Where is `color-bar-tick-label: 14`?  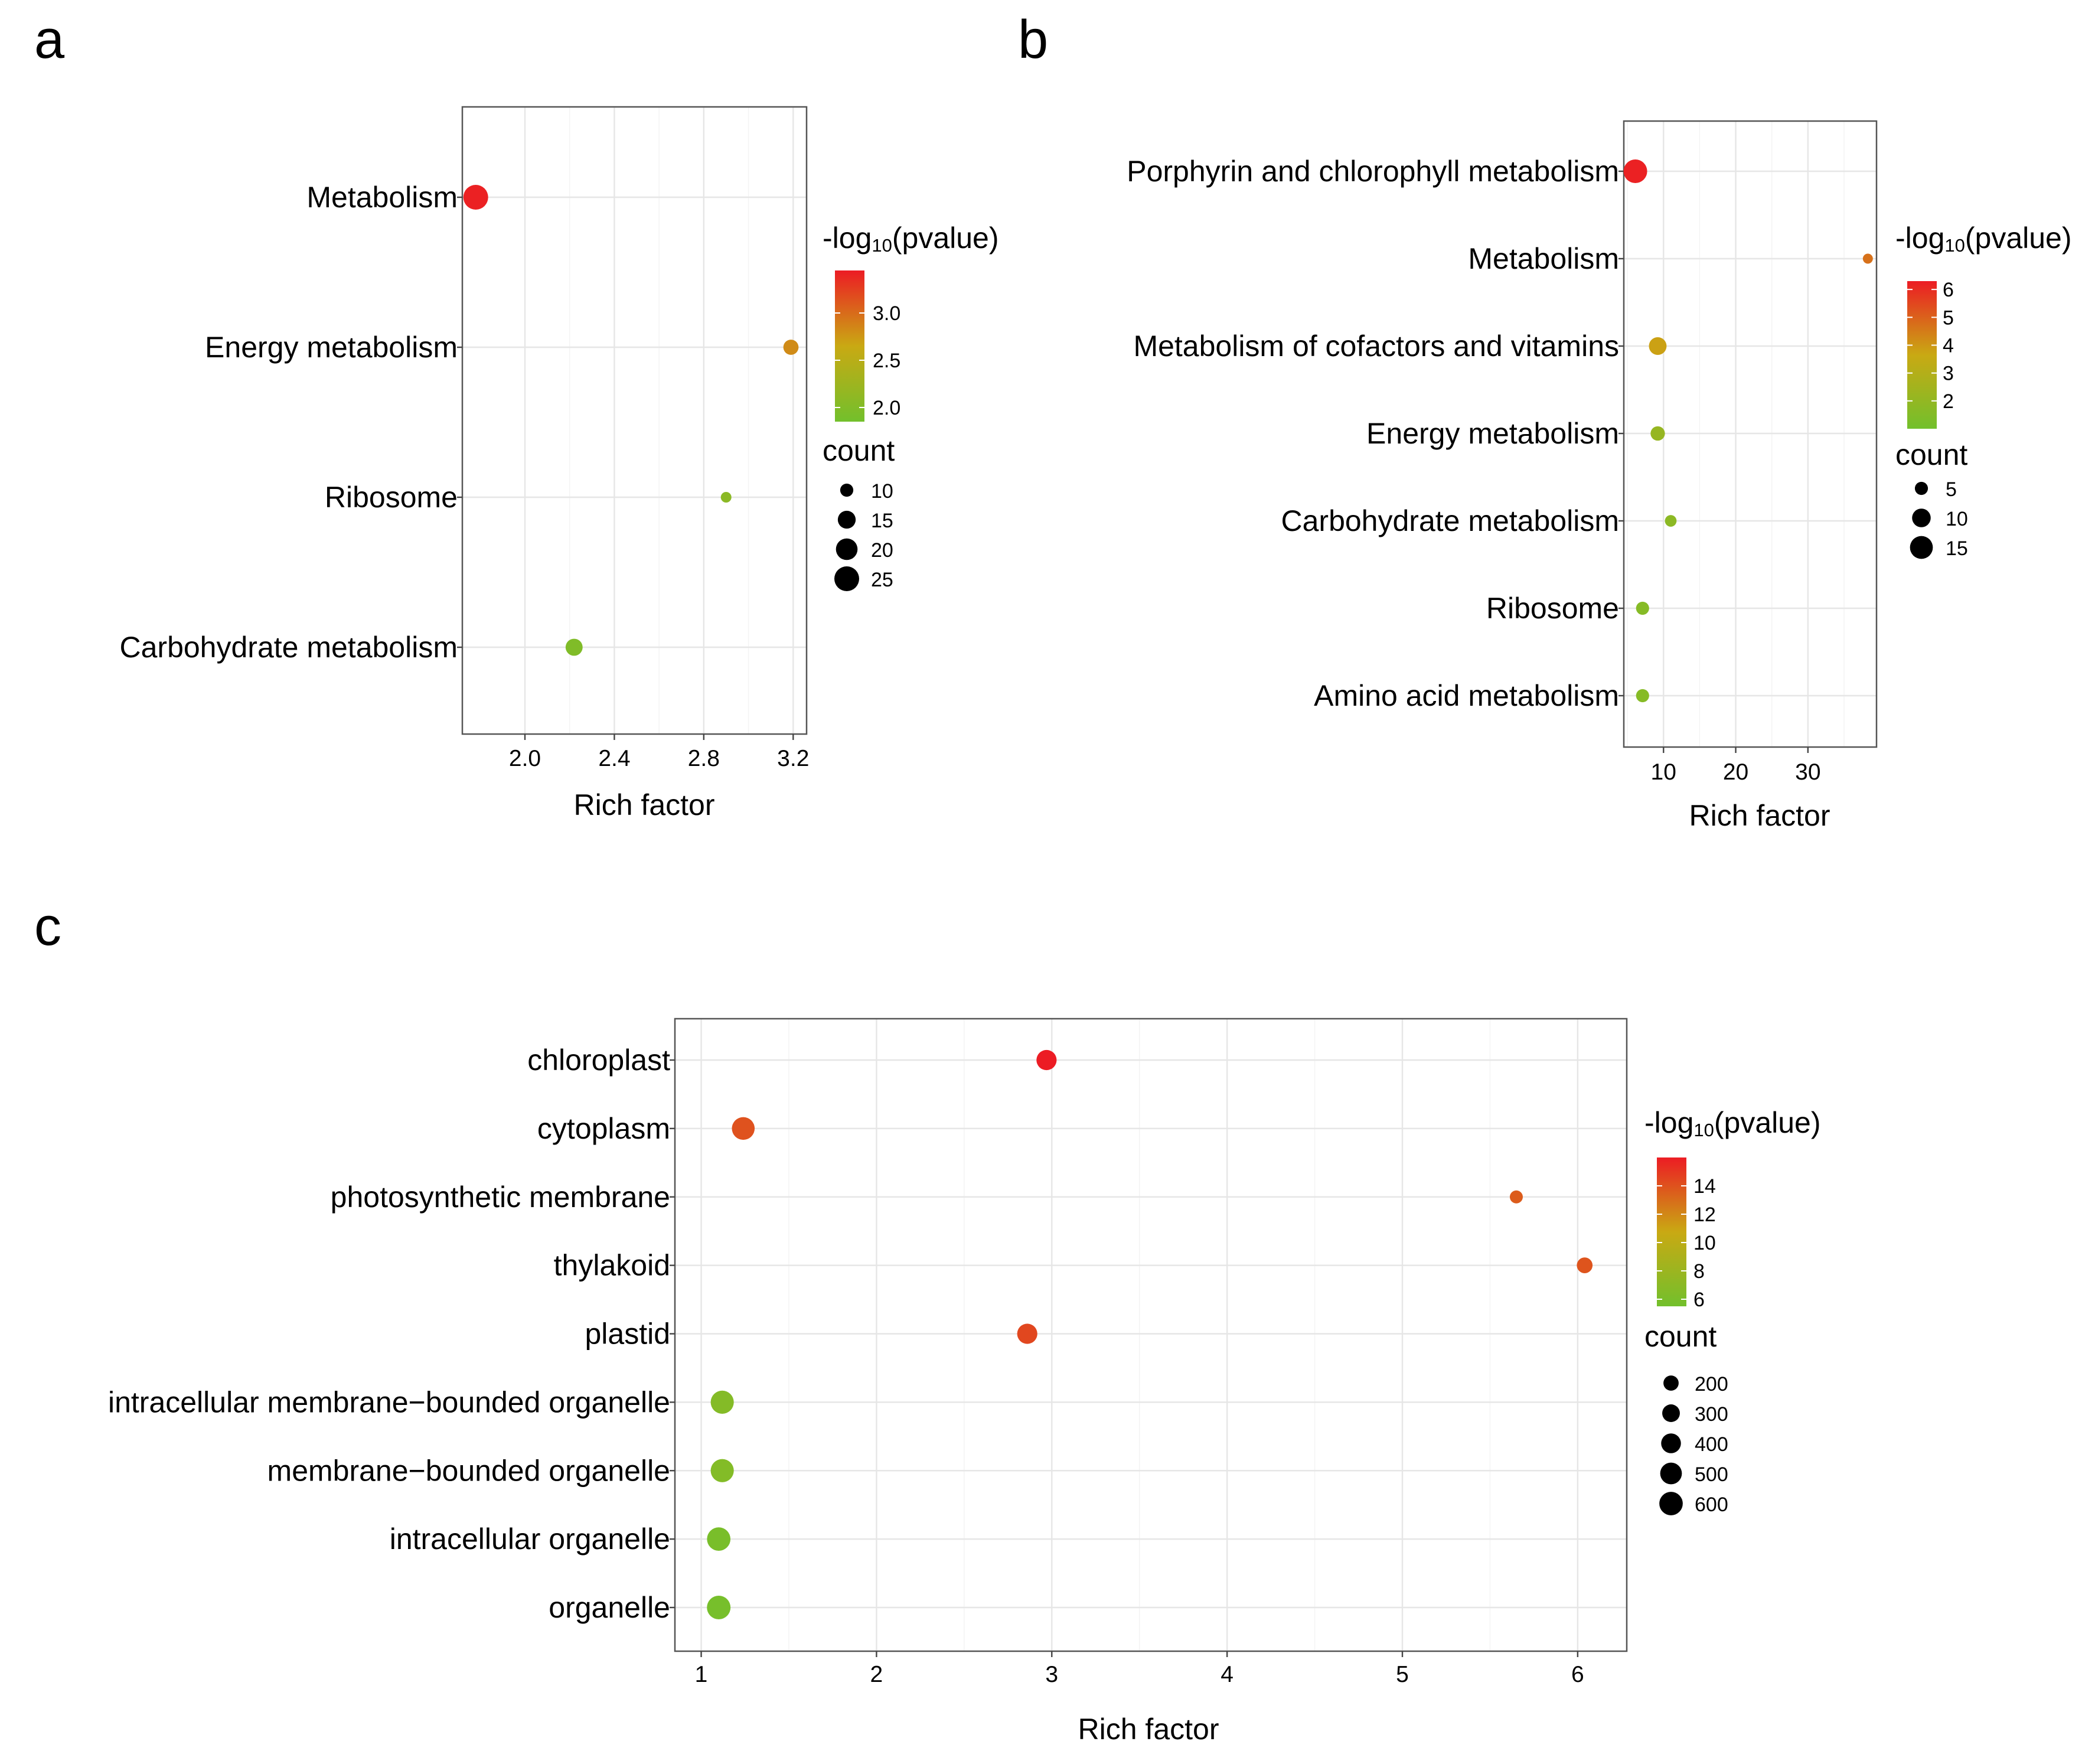
color-bar-tick-label: 14 is located at coordinates (1704, 1186).